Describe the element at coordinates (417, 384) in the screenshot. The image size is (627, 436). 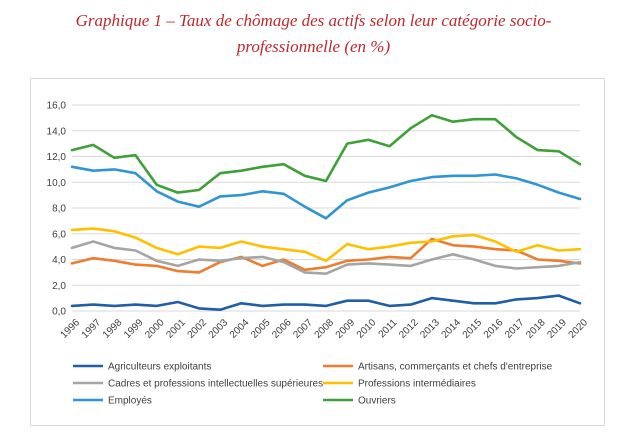
I see `legend-label-prof_inter: Professions intermédiaires` at that location.